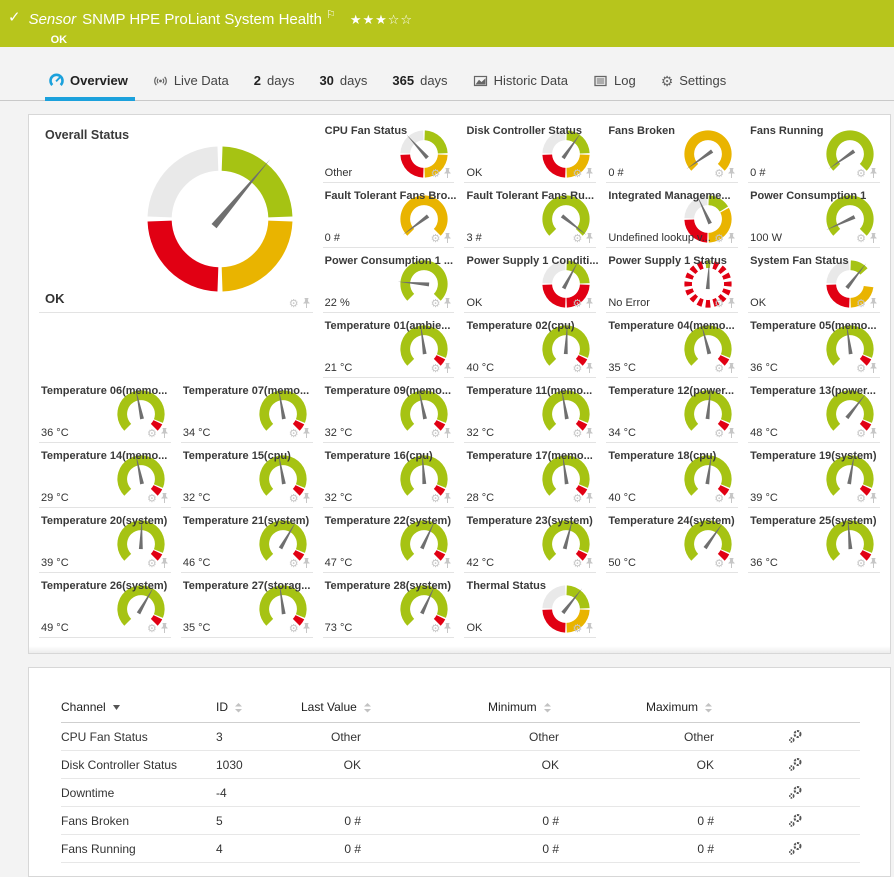 This screenshot has width=894, height=877. I want to click on gauge-cell: Temperature 14(memo... 29 °C ⚙, so click(105, 475).